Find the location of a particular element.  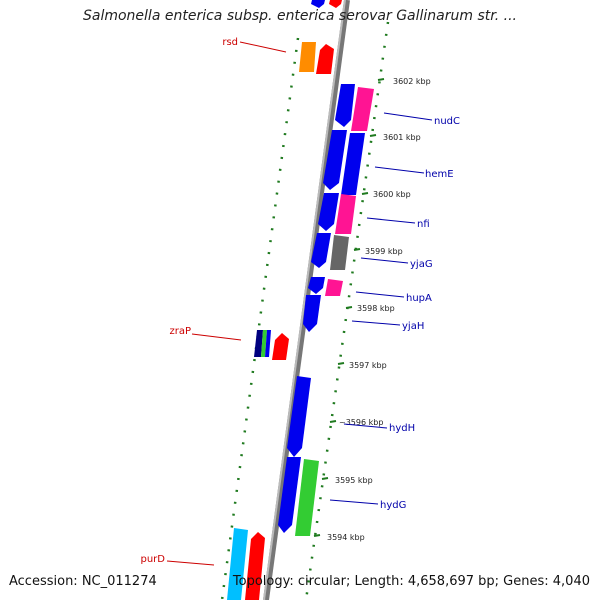

gene-label-hydH: hydH is located at coordinates (402, 428).